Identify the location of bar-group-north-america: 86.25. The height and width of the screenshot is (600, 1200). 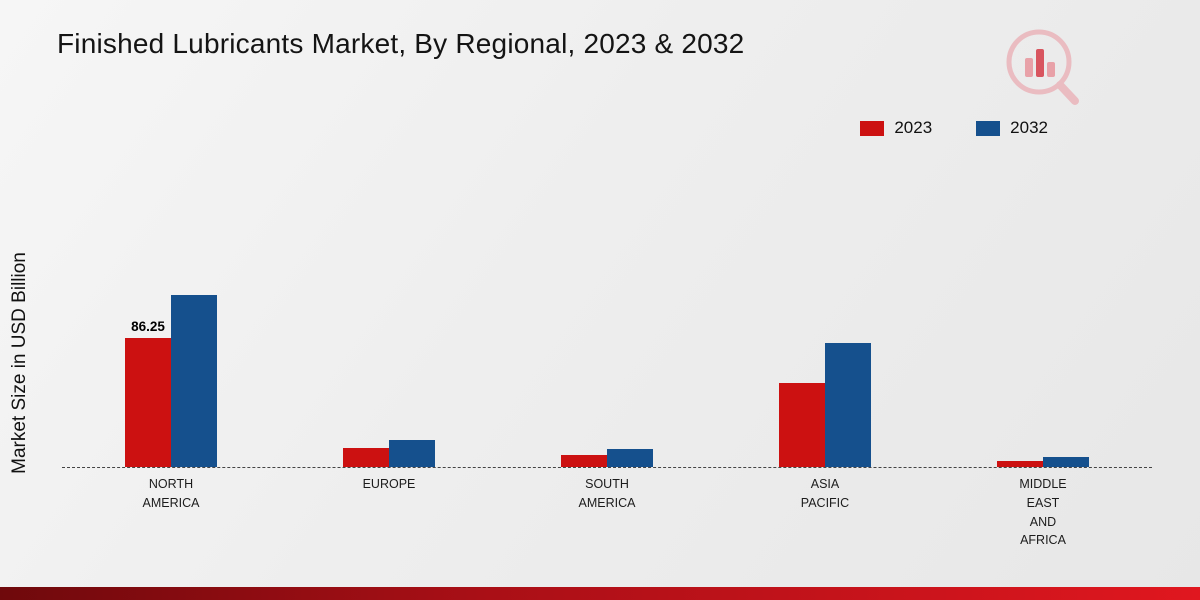
(171, 308).